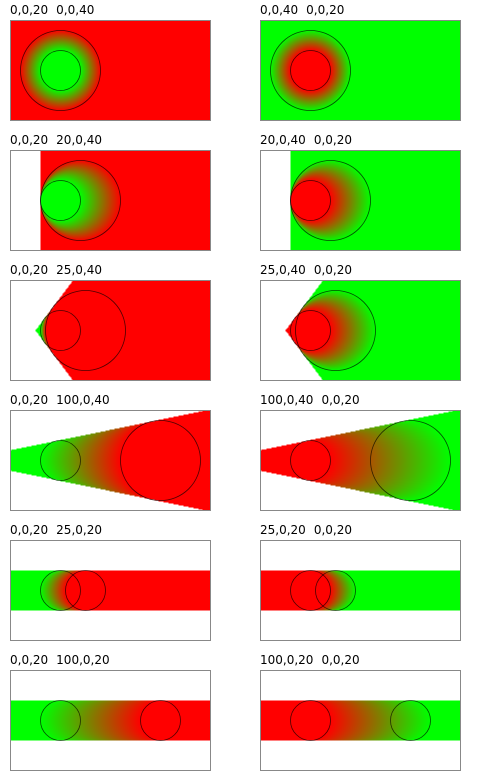 The image size is (480, 780). I want to click on panel-caption: 0,0,20 25,0,20, so click(56, 530).